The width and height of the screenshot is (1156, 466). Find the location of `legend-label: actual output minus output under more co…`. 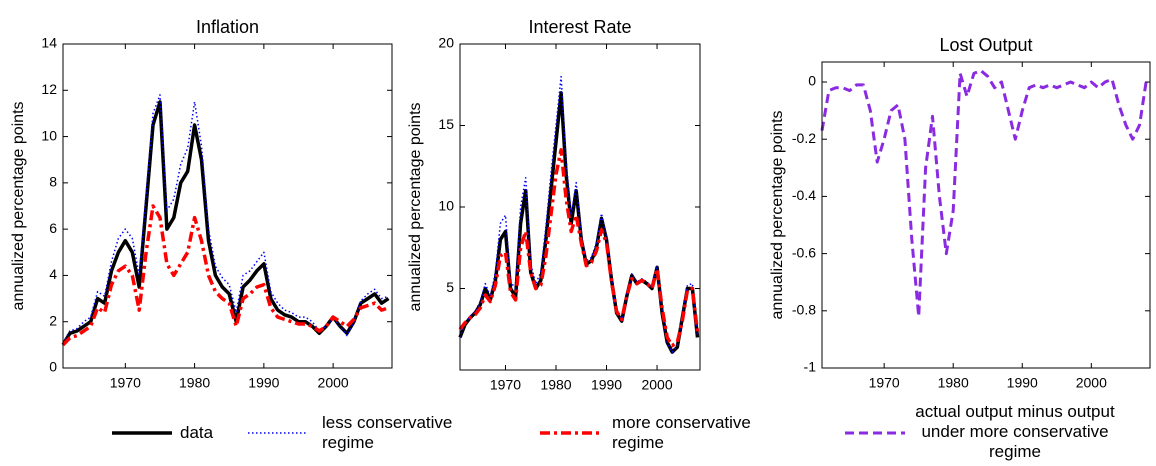

legend-label: actual output minus output under more co… is located at coordinates (1015, 431).